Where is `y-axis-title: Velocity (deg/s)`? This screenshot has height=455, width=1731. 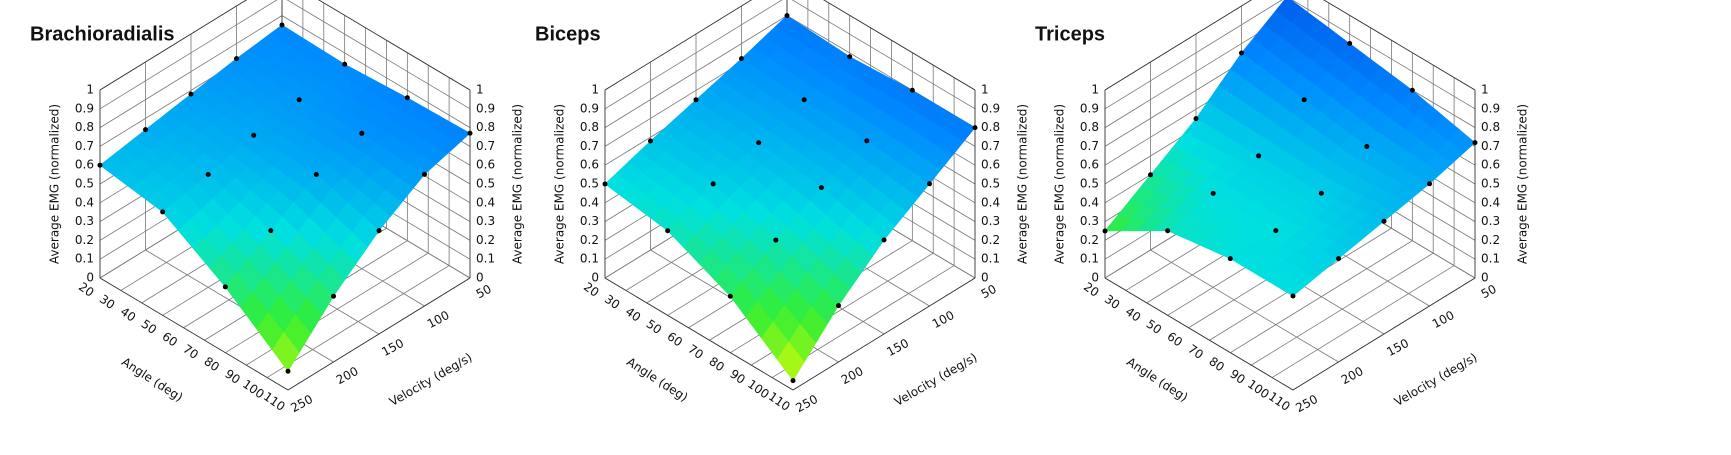
y-axis-title: Velocity (deg/s) is located at coordinates (1436, 379).